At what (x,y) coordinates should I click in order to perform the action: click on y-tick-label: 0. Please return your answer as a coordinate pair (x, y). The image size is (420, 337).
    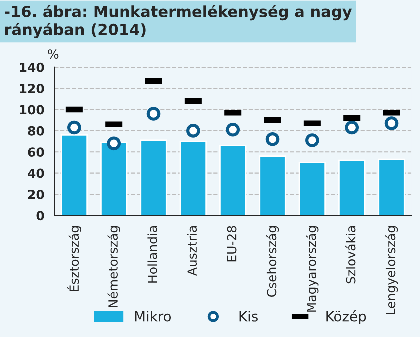
    Looking at the image, I should click on (40, 216).